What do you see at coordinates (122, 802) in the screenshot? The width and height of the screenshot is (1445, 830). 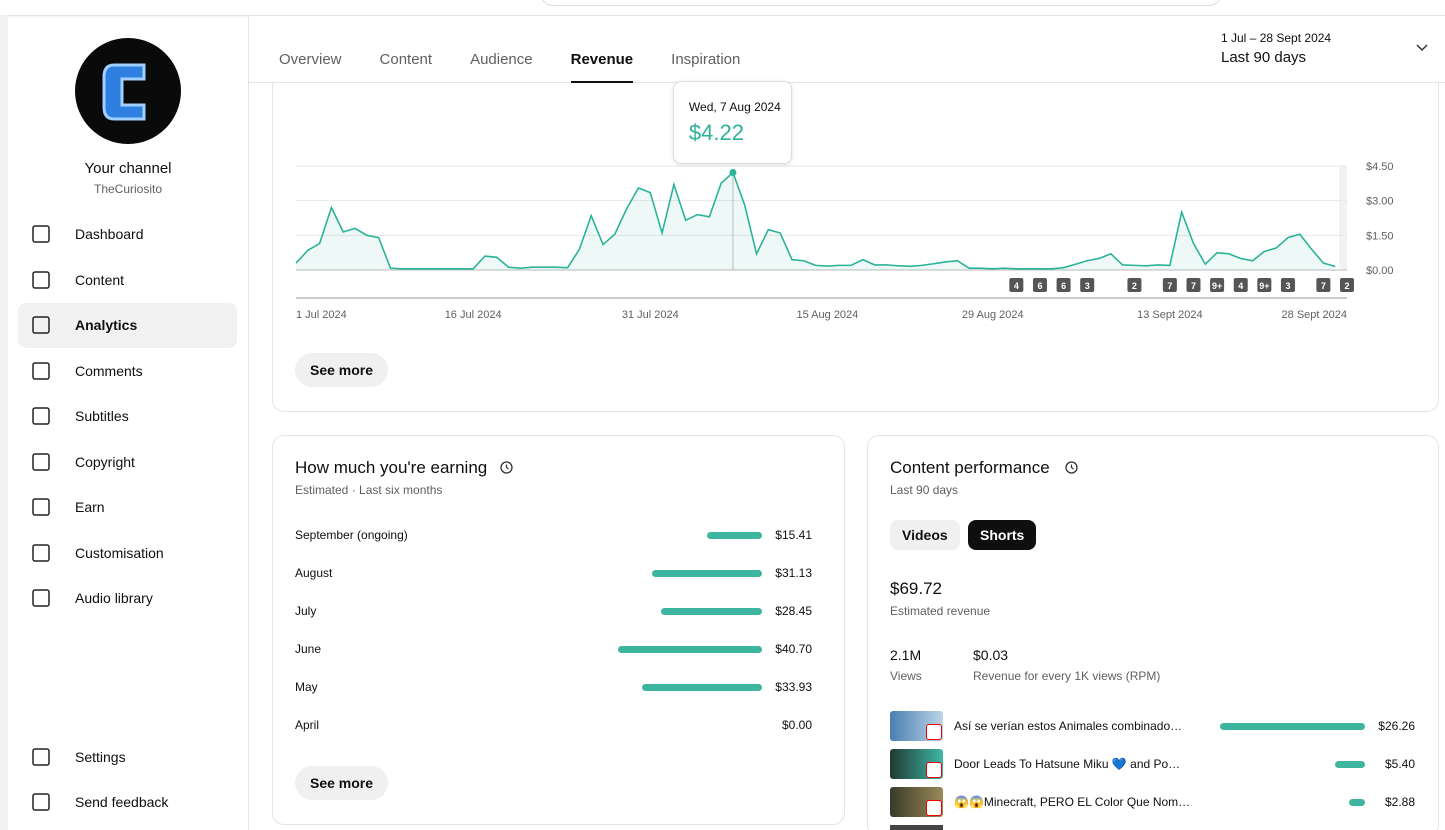 I see `nav-item: Send feedback` at bounding box center [122, 802].